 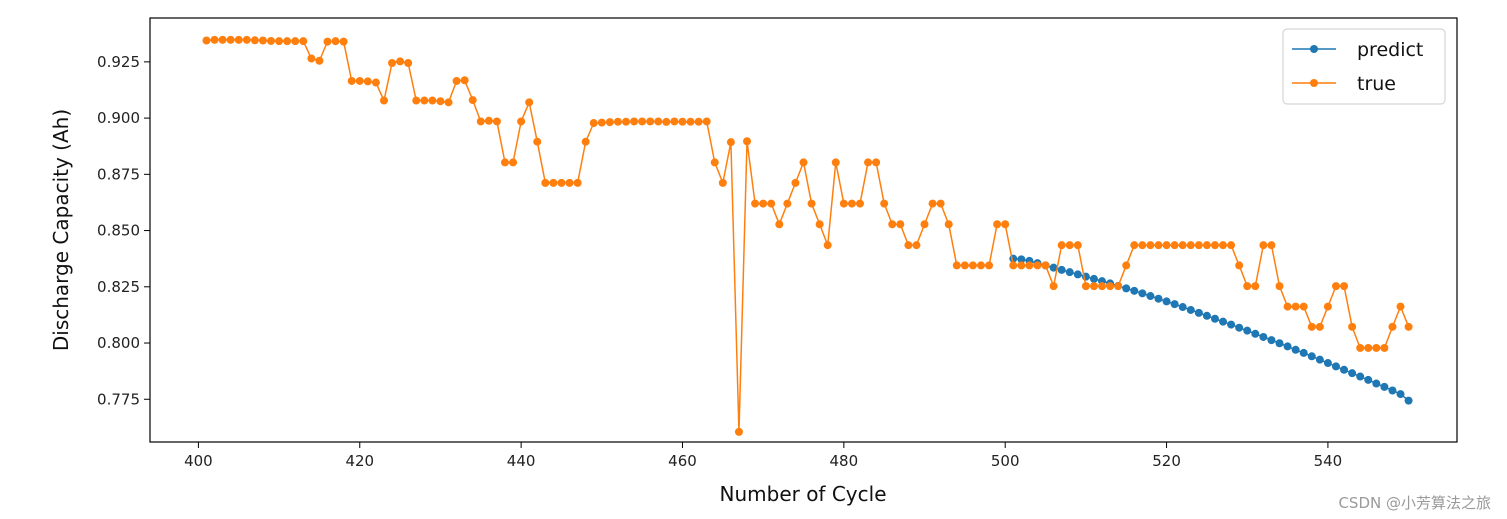 What do you see at coordinates (1166, 461) in the screenshot?
I see `x-tick-label: 520` at bounding box center [1166, 461].